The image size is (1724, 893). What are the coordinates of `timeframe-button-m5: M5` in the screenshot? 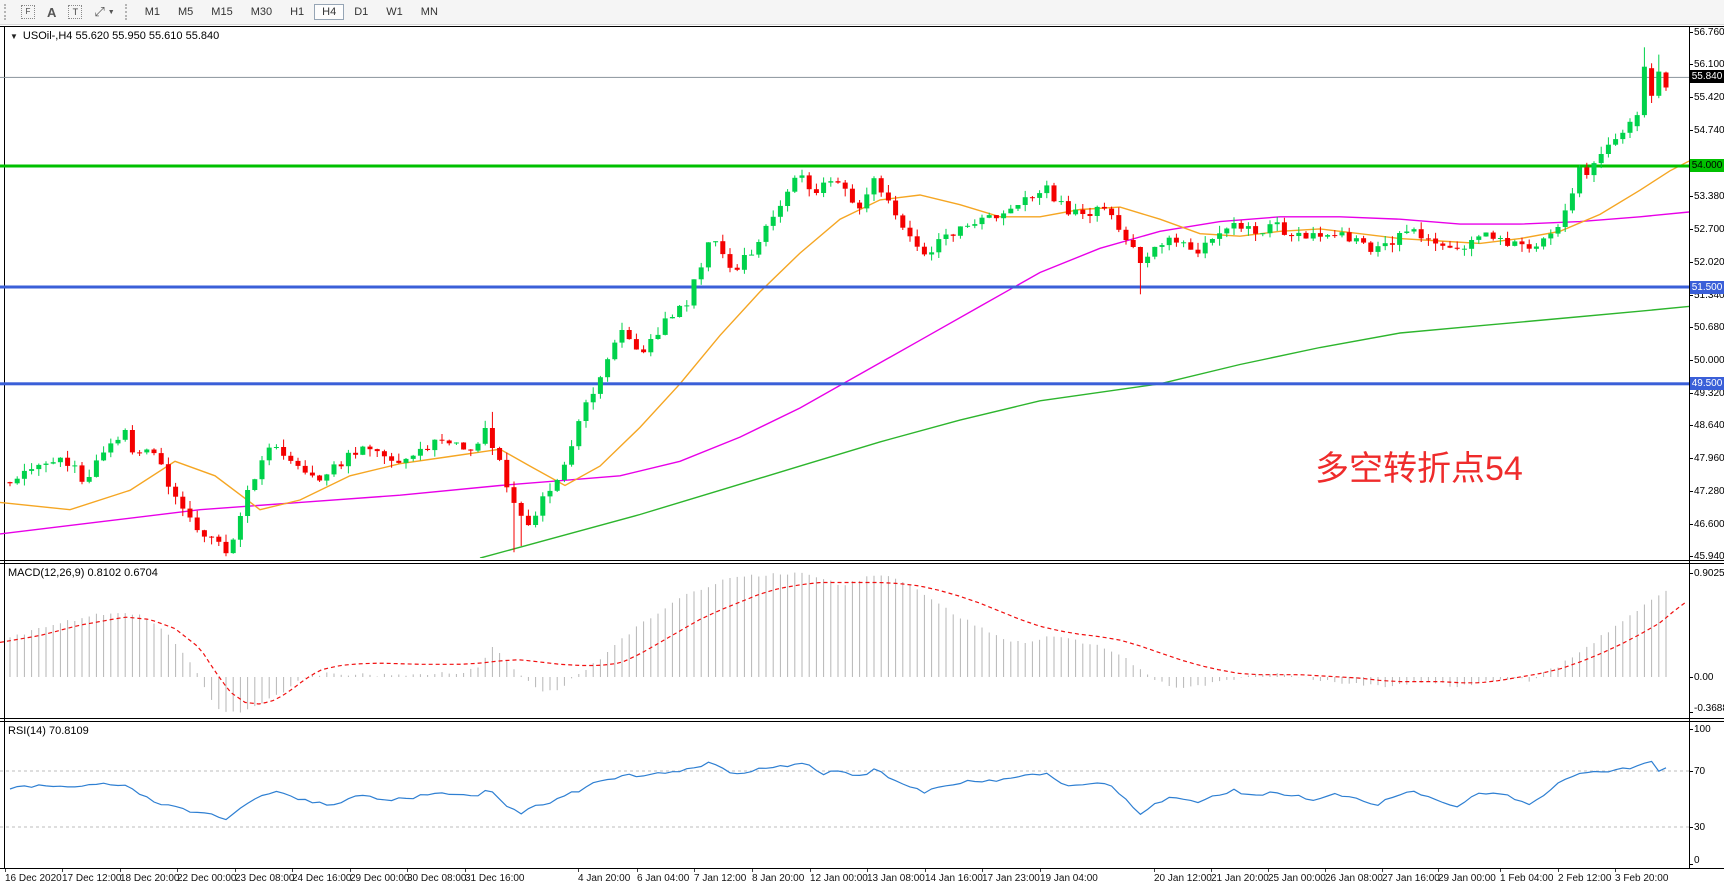 It's located at (186, 12).